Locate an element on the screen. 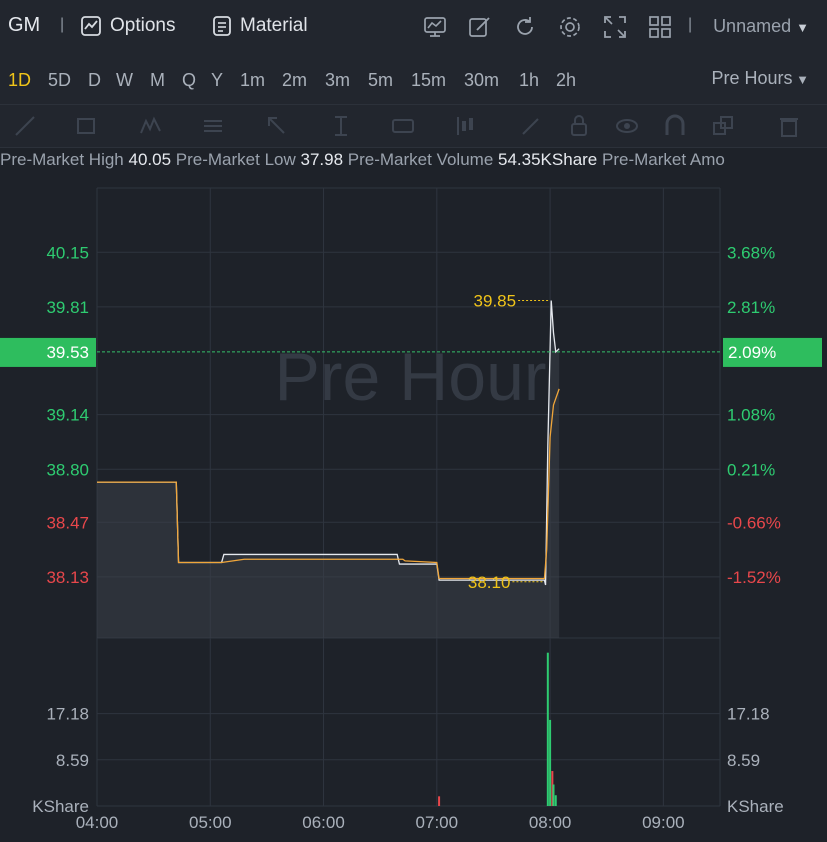 This screenshot has width=827, height=842. material-label: Material is located at coordinates (274, 25).